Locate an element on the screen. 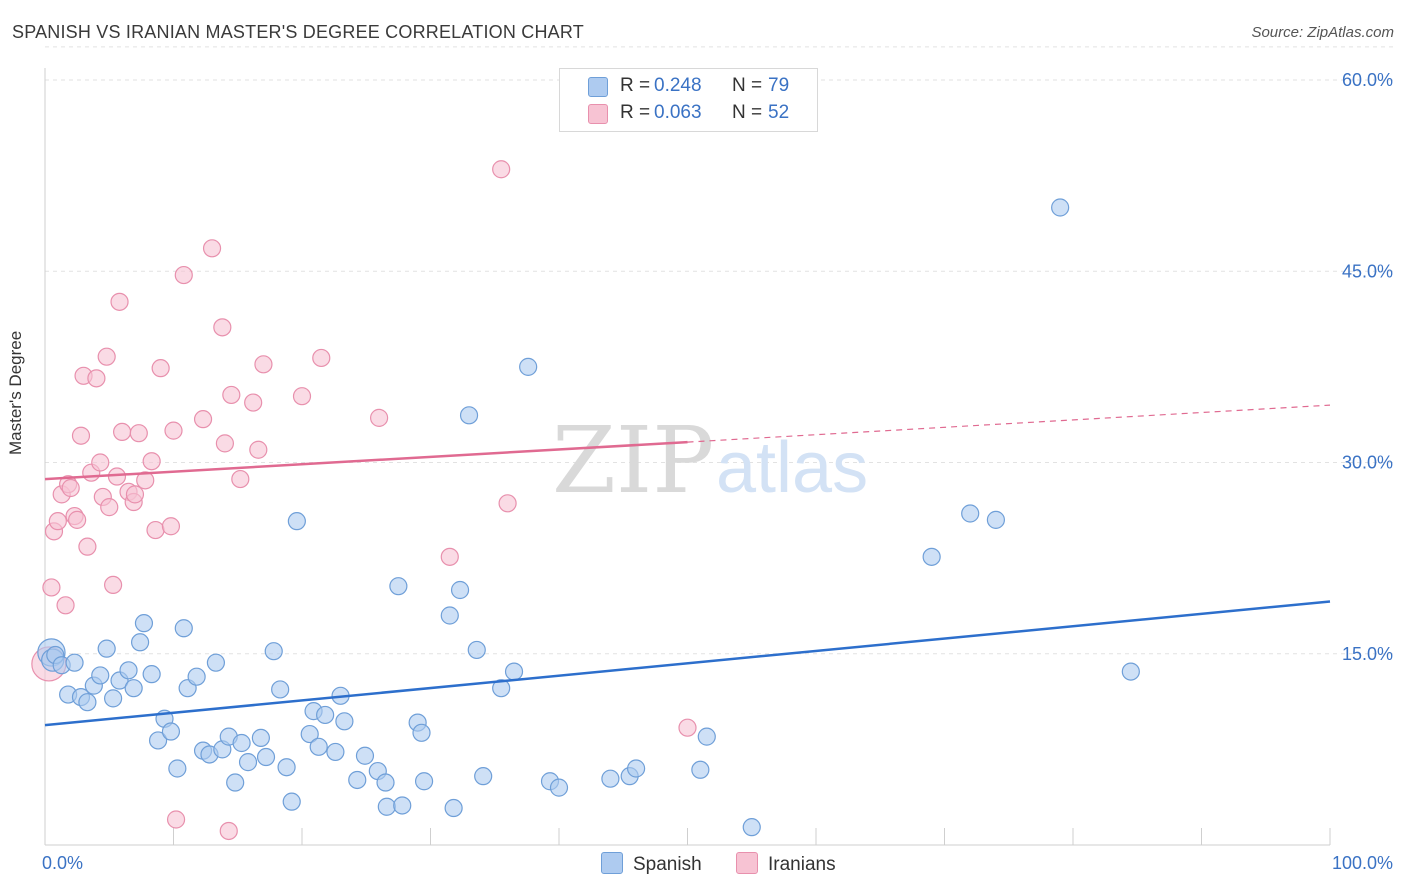 This screenshot has height=892, width=1406. y-tick-label: 15.0% is located at coordinates (1367, 654).